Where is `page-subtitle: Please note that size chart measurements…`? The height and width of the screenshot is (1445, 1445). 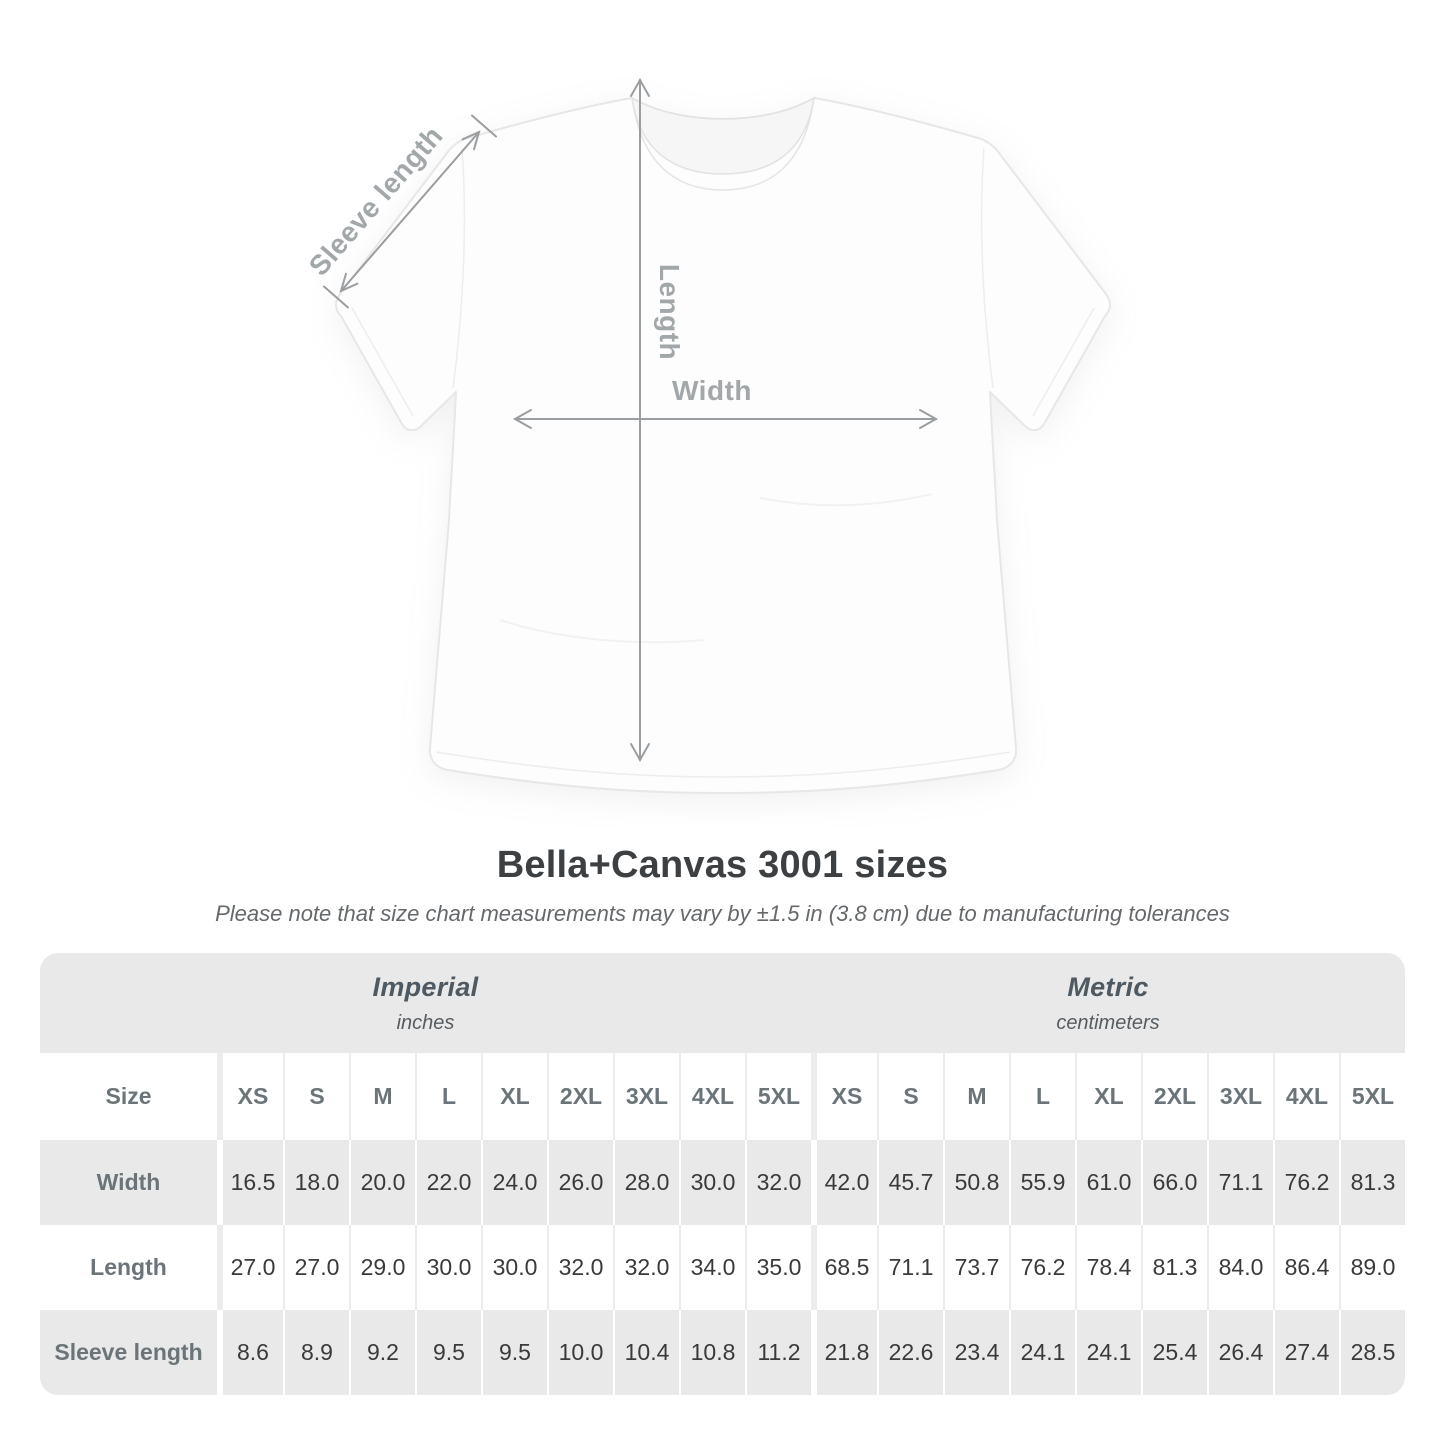
page-subtitle: Please note that size chart measurements… is located at coordinates (722, 913).